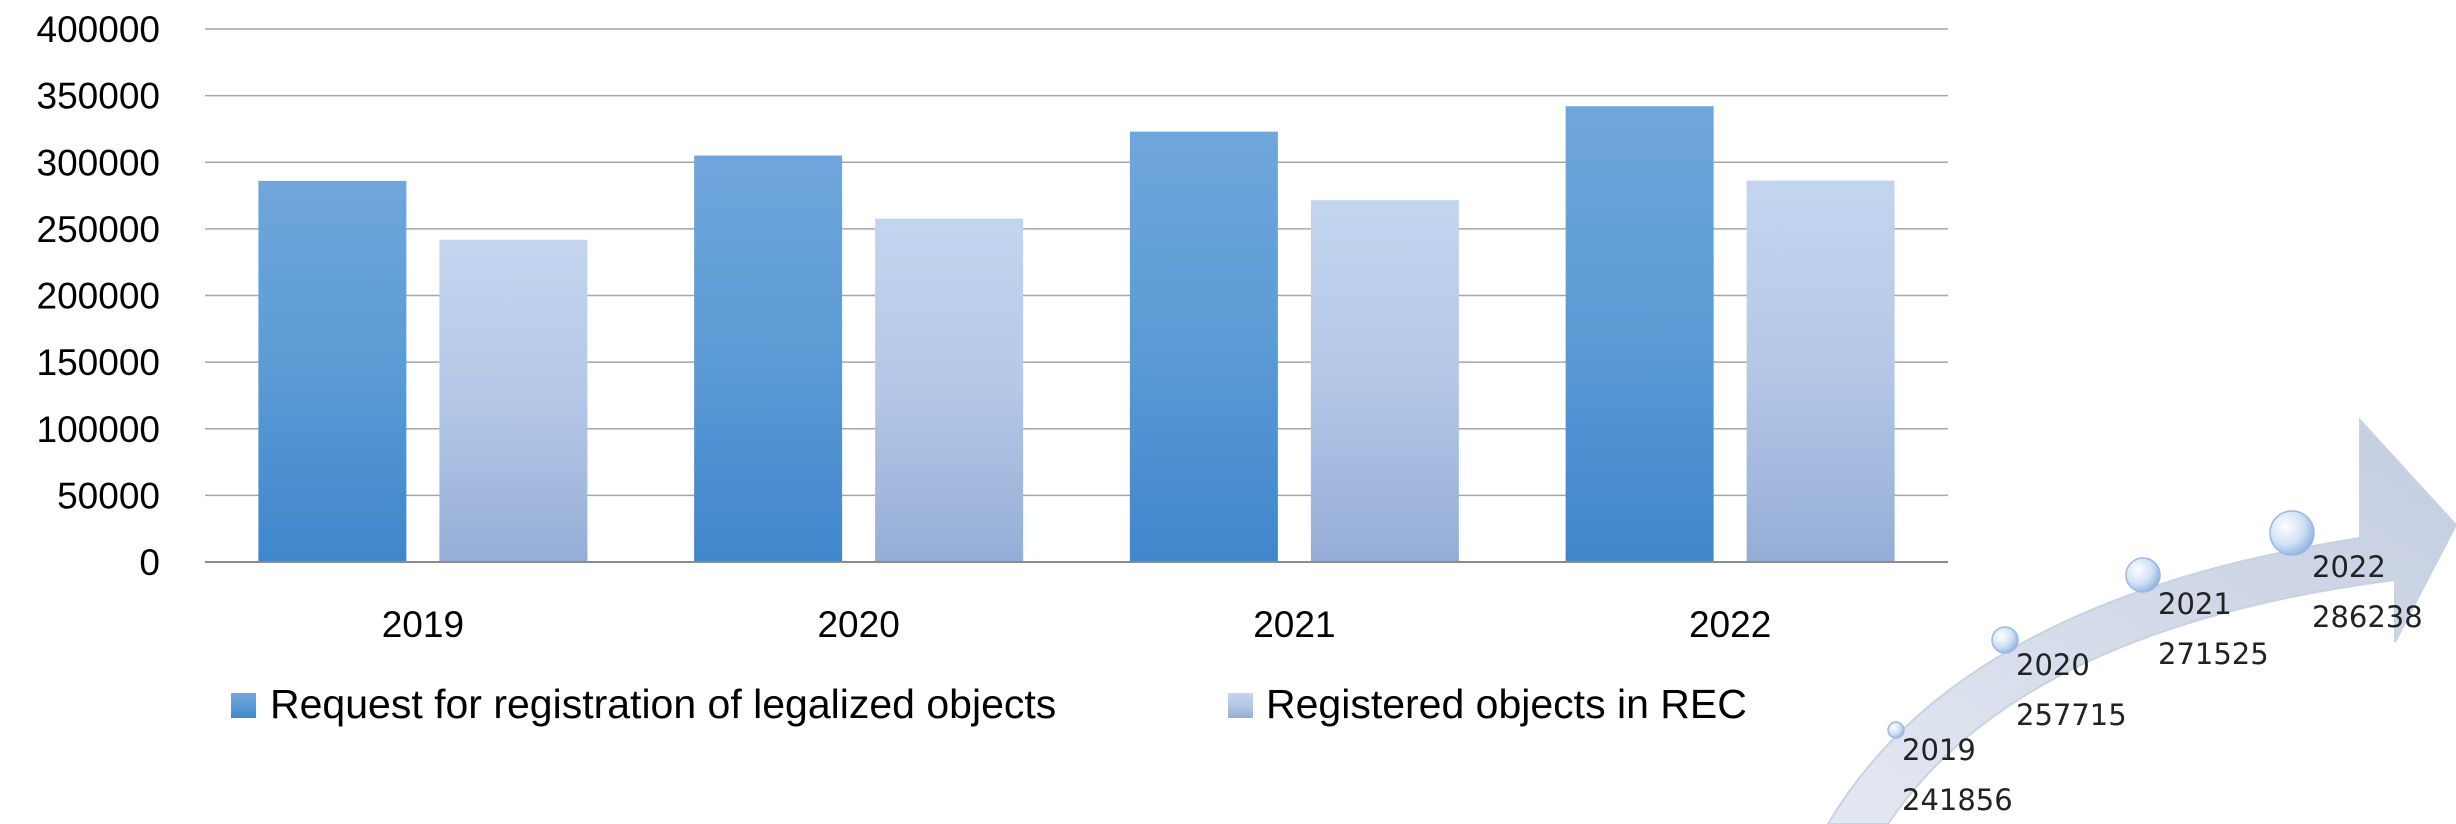 This screenshot has height=824, width=2456. Describe the element at coordinates (332, 371) in the screenshot. I see `bar-series-1-2019` at that location.